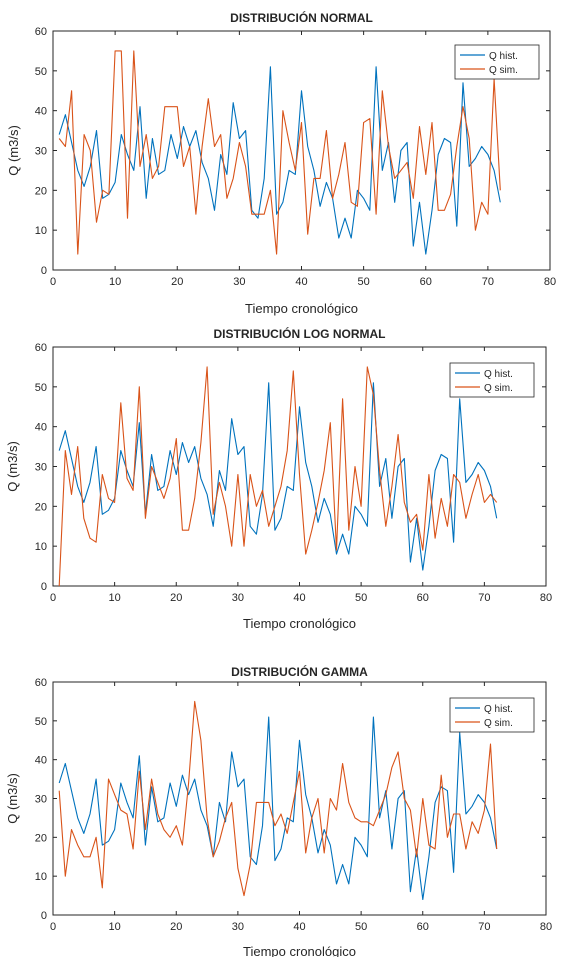  What do you see at coordinates (301, 17) in the screenshot?
I see `chart-title: DISTRIBUCIÓN NORMAL` at bounding box center [301, 17].